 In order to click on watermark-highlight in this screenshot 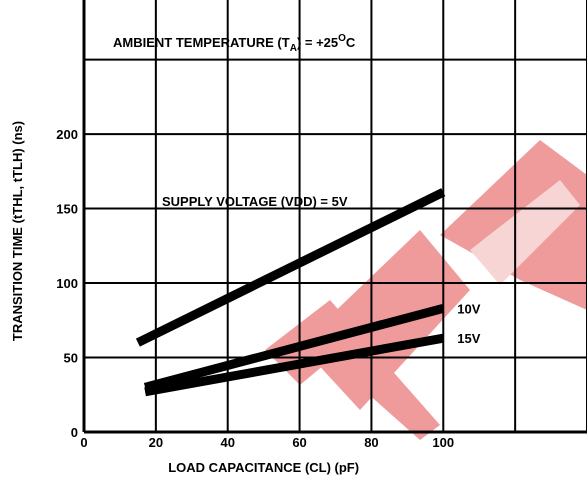, I will do `click(525, 232)`.